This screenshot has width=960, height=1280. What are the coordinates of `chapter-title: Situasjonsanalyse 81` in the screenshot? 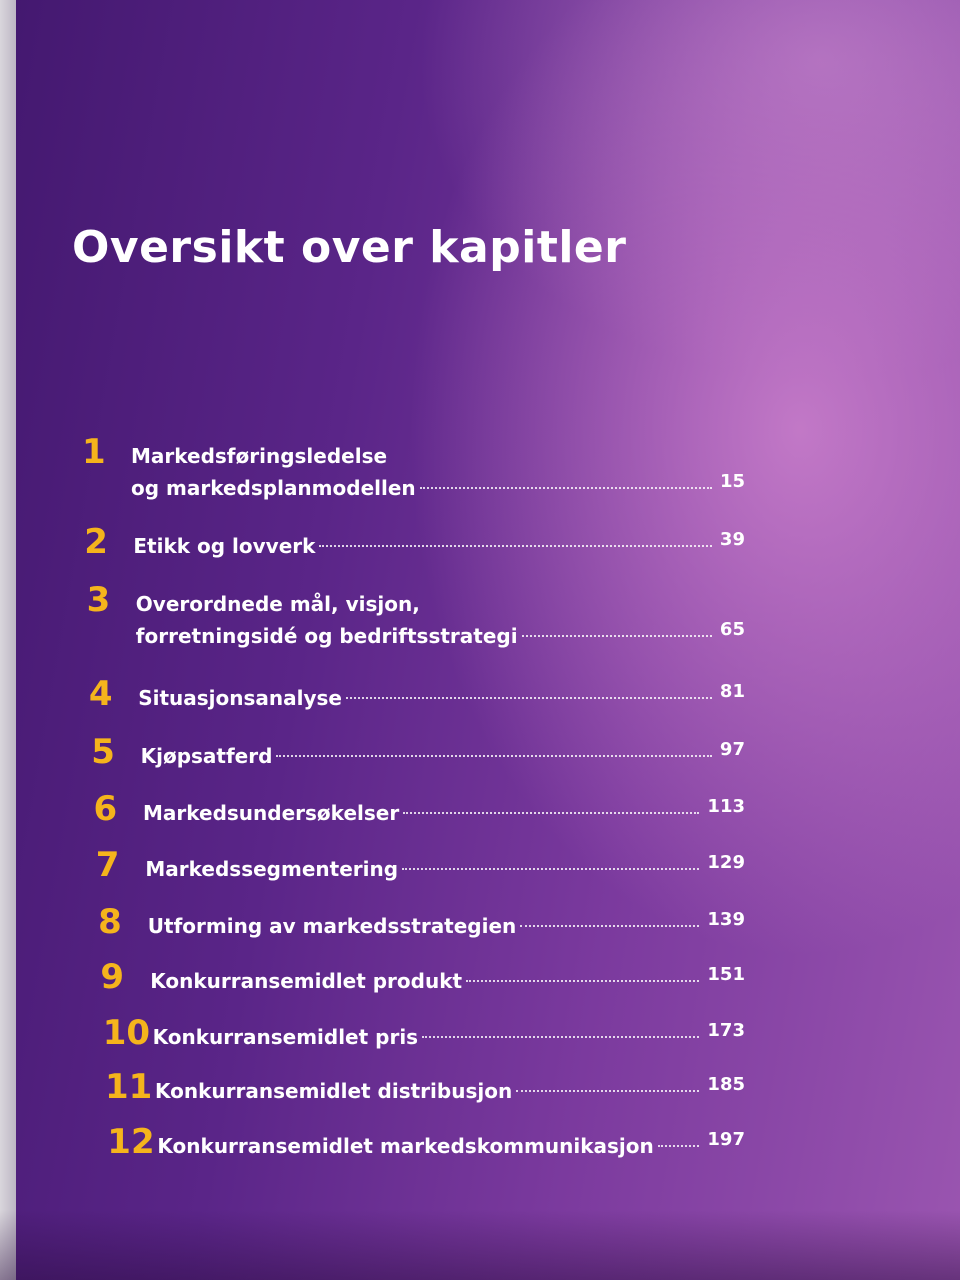 It's located at (441, 697).